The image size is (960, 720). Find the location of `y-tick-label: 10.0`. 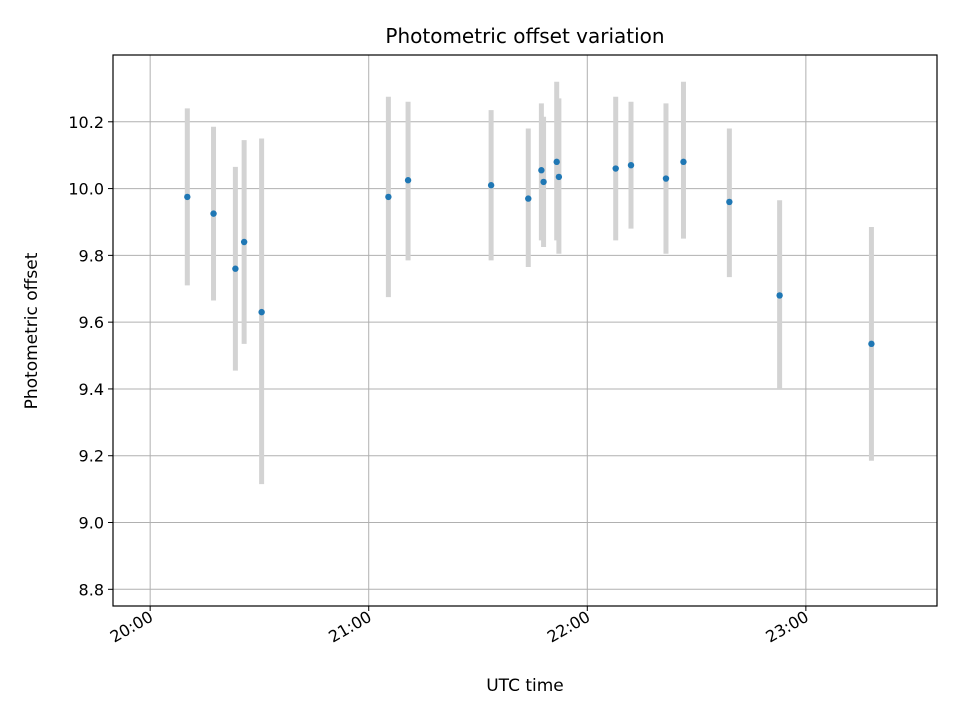

y-tick-label: 10.0 is located at coordinates (86, 189).